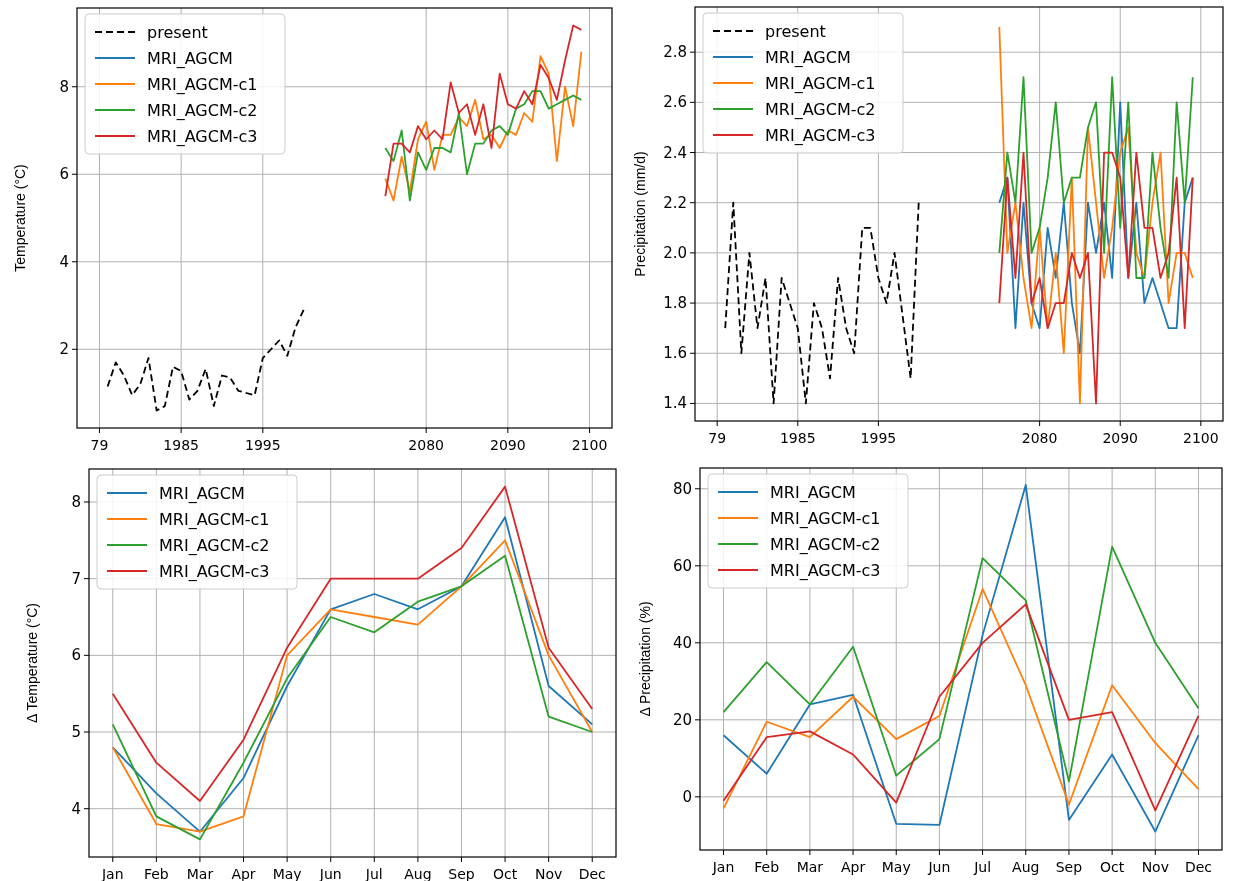  Describe the element at coordinates (682, 719) in the screenshot. I see `y-tick-label: 20` at that location.